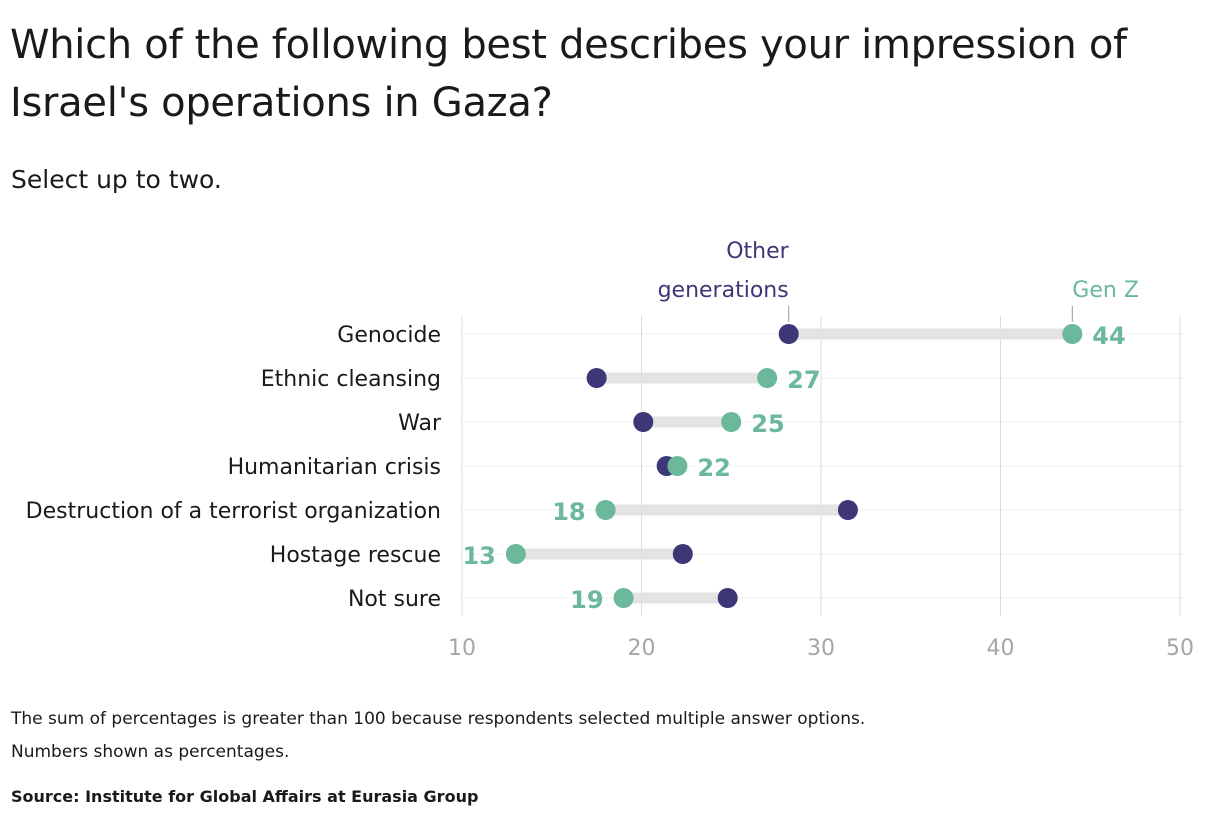 The width and height of the screenshot is (1220, 824). What do you see at coordinates (1001, 648) in the screenshot?
I see `x-tick-label-40: 40` at bounding box center [1001, 648].